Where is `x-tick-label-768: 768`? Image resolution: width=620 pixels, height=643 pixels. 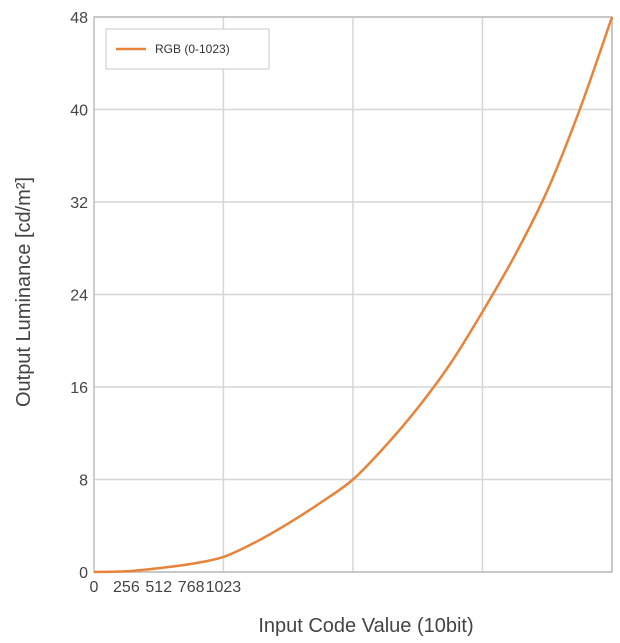 x-tick-label-768: 768 is located at coordinates (191, 587).